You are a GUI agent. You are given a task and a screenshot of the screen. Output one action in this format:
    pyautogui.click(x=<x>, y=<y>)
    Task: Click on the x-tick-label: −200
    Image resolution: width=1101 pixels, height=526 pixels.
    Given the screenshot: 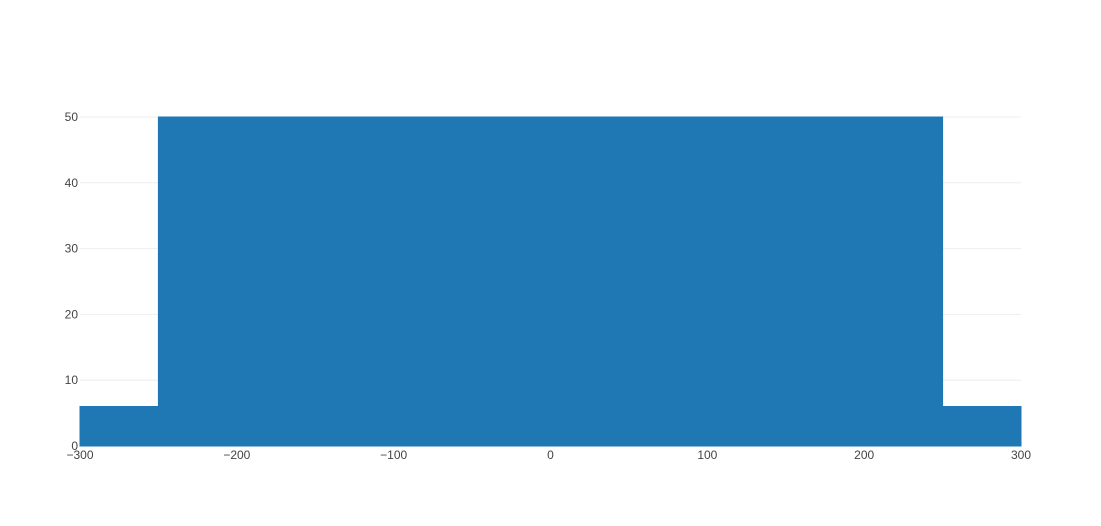 What is the action you would take?
    pyautogui.click(x=236, y=455)
    